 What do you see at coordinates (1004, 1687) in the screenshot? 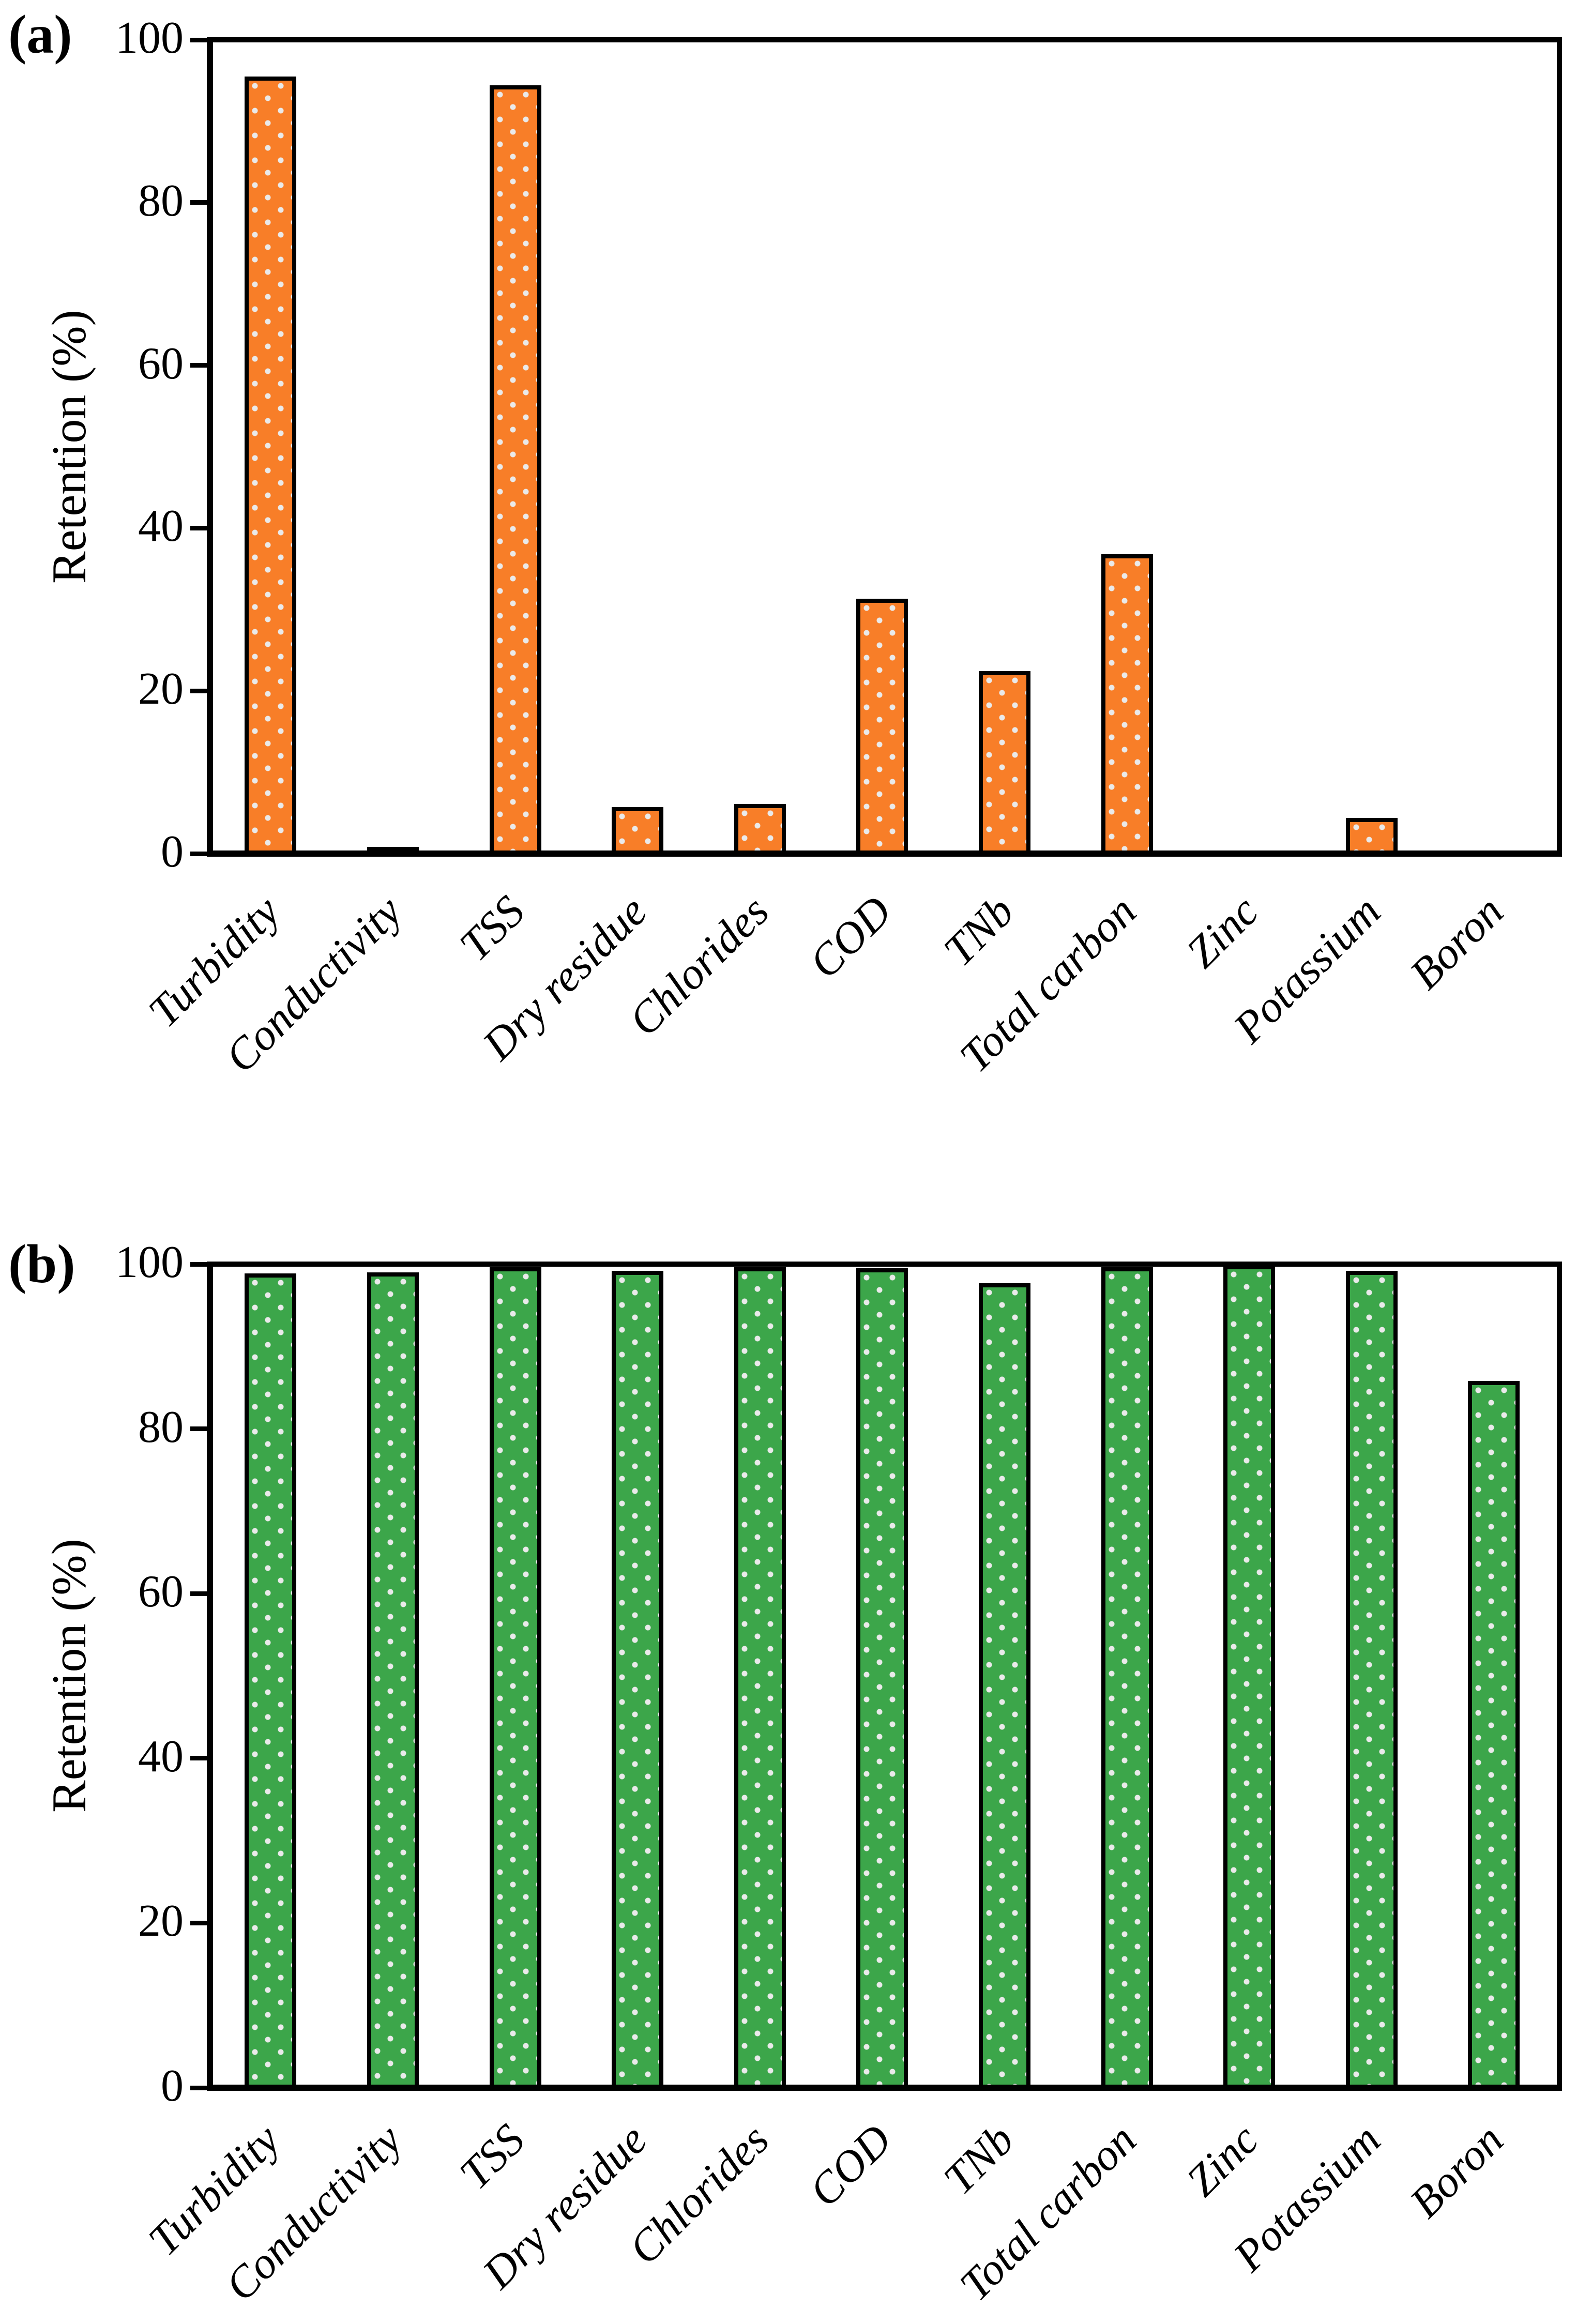
I see `bar-tnb-b` at bounding box center [1004, 1687].